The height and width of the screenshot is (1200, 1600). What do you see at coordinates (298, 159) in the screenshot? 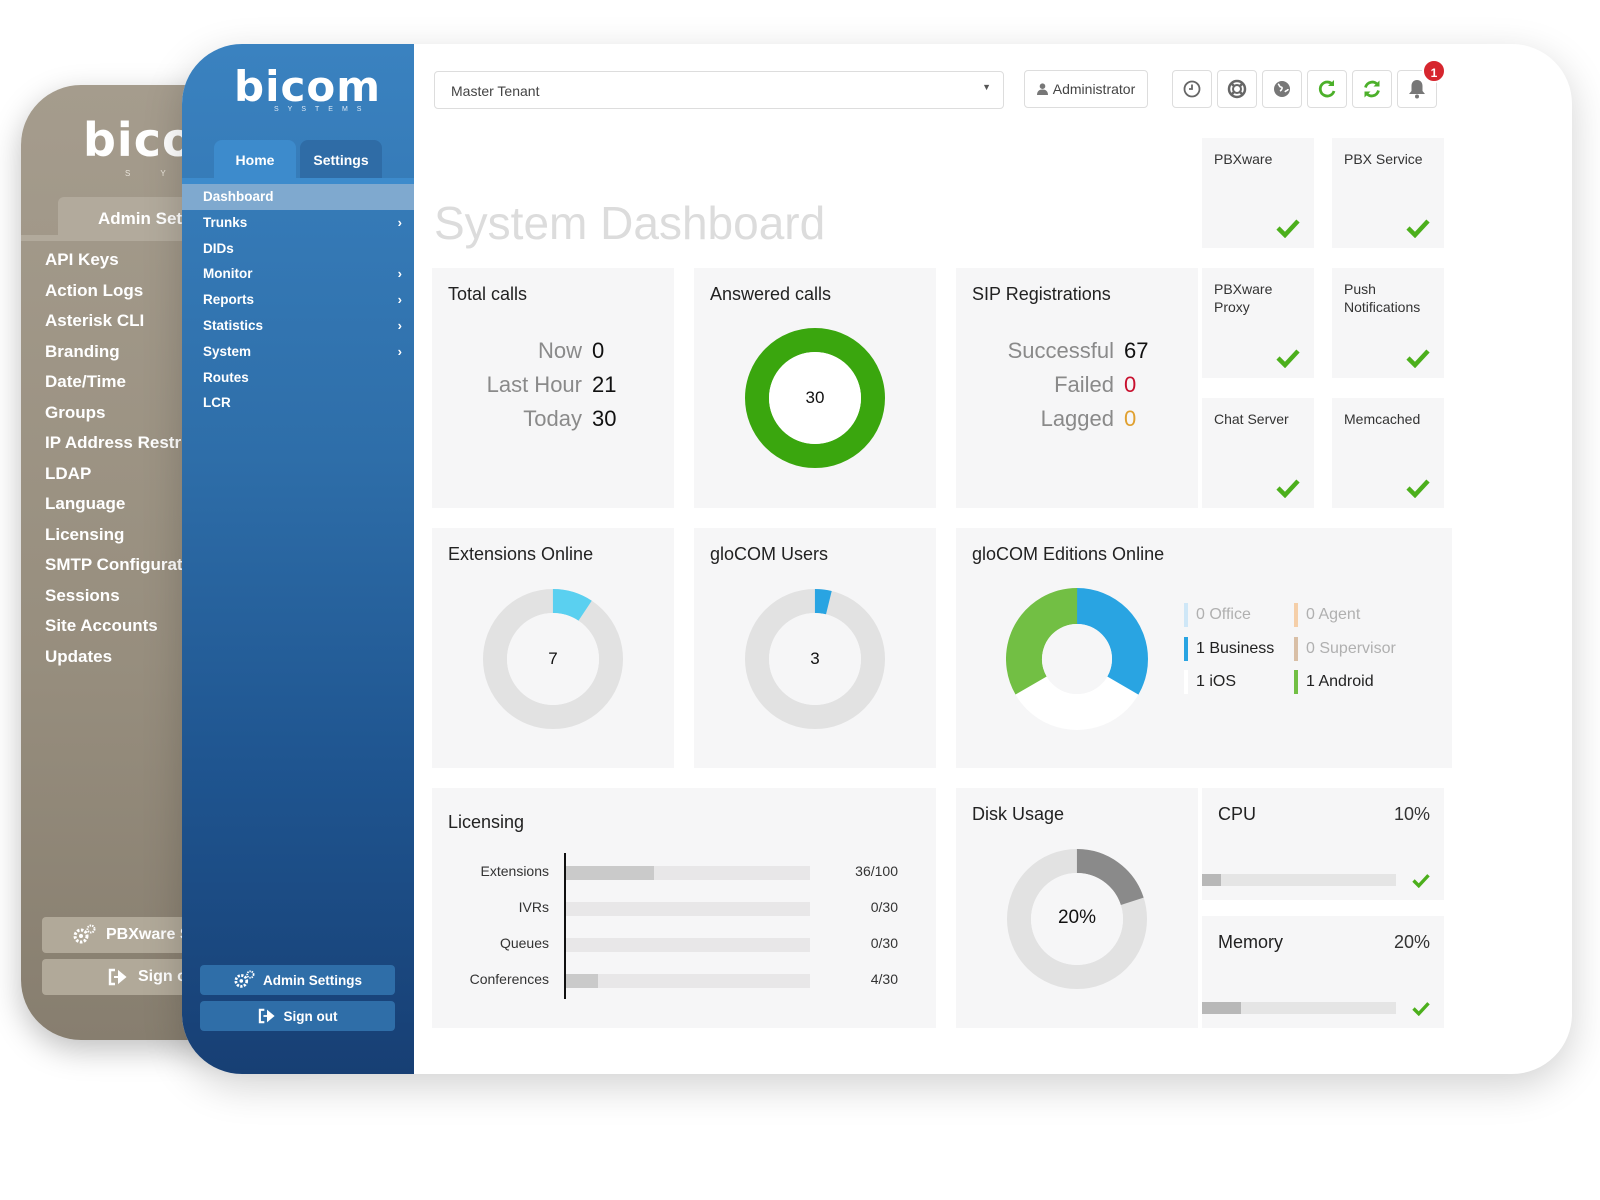
I see `sidebar-tabs: Home Settings` at bounding box center [298, 159].